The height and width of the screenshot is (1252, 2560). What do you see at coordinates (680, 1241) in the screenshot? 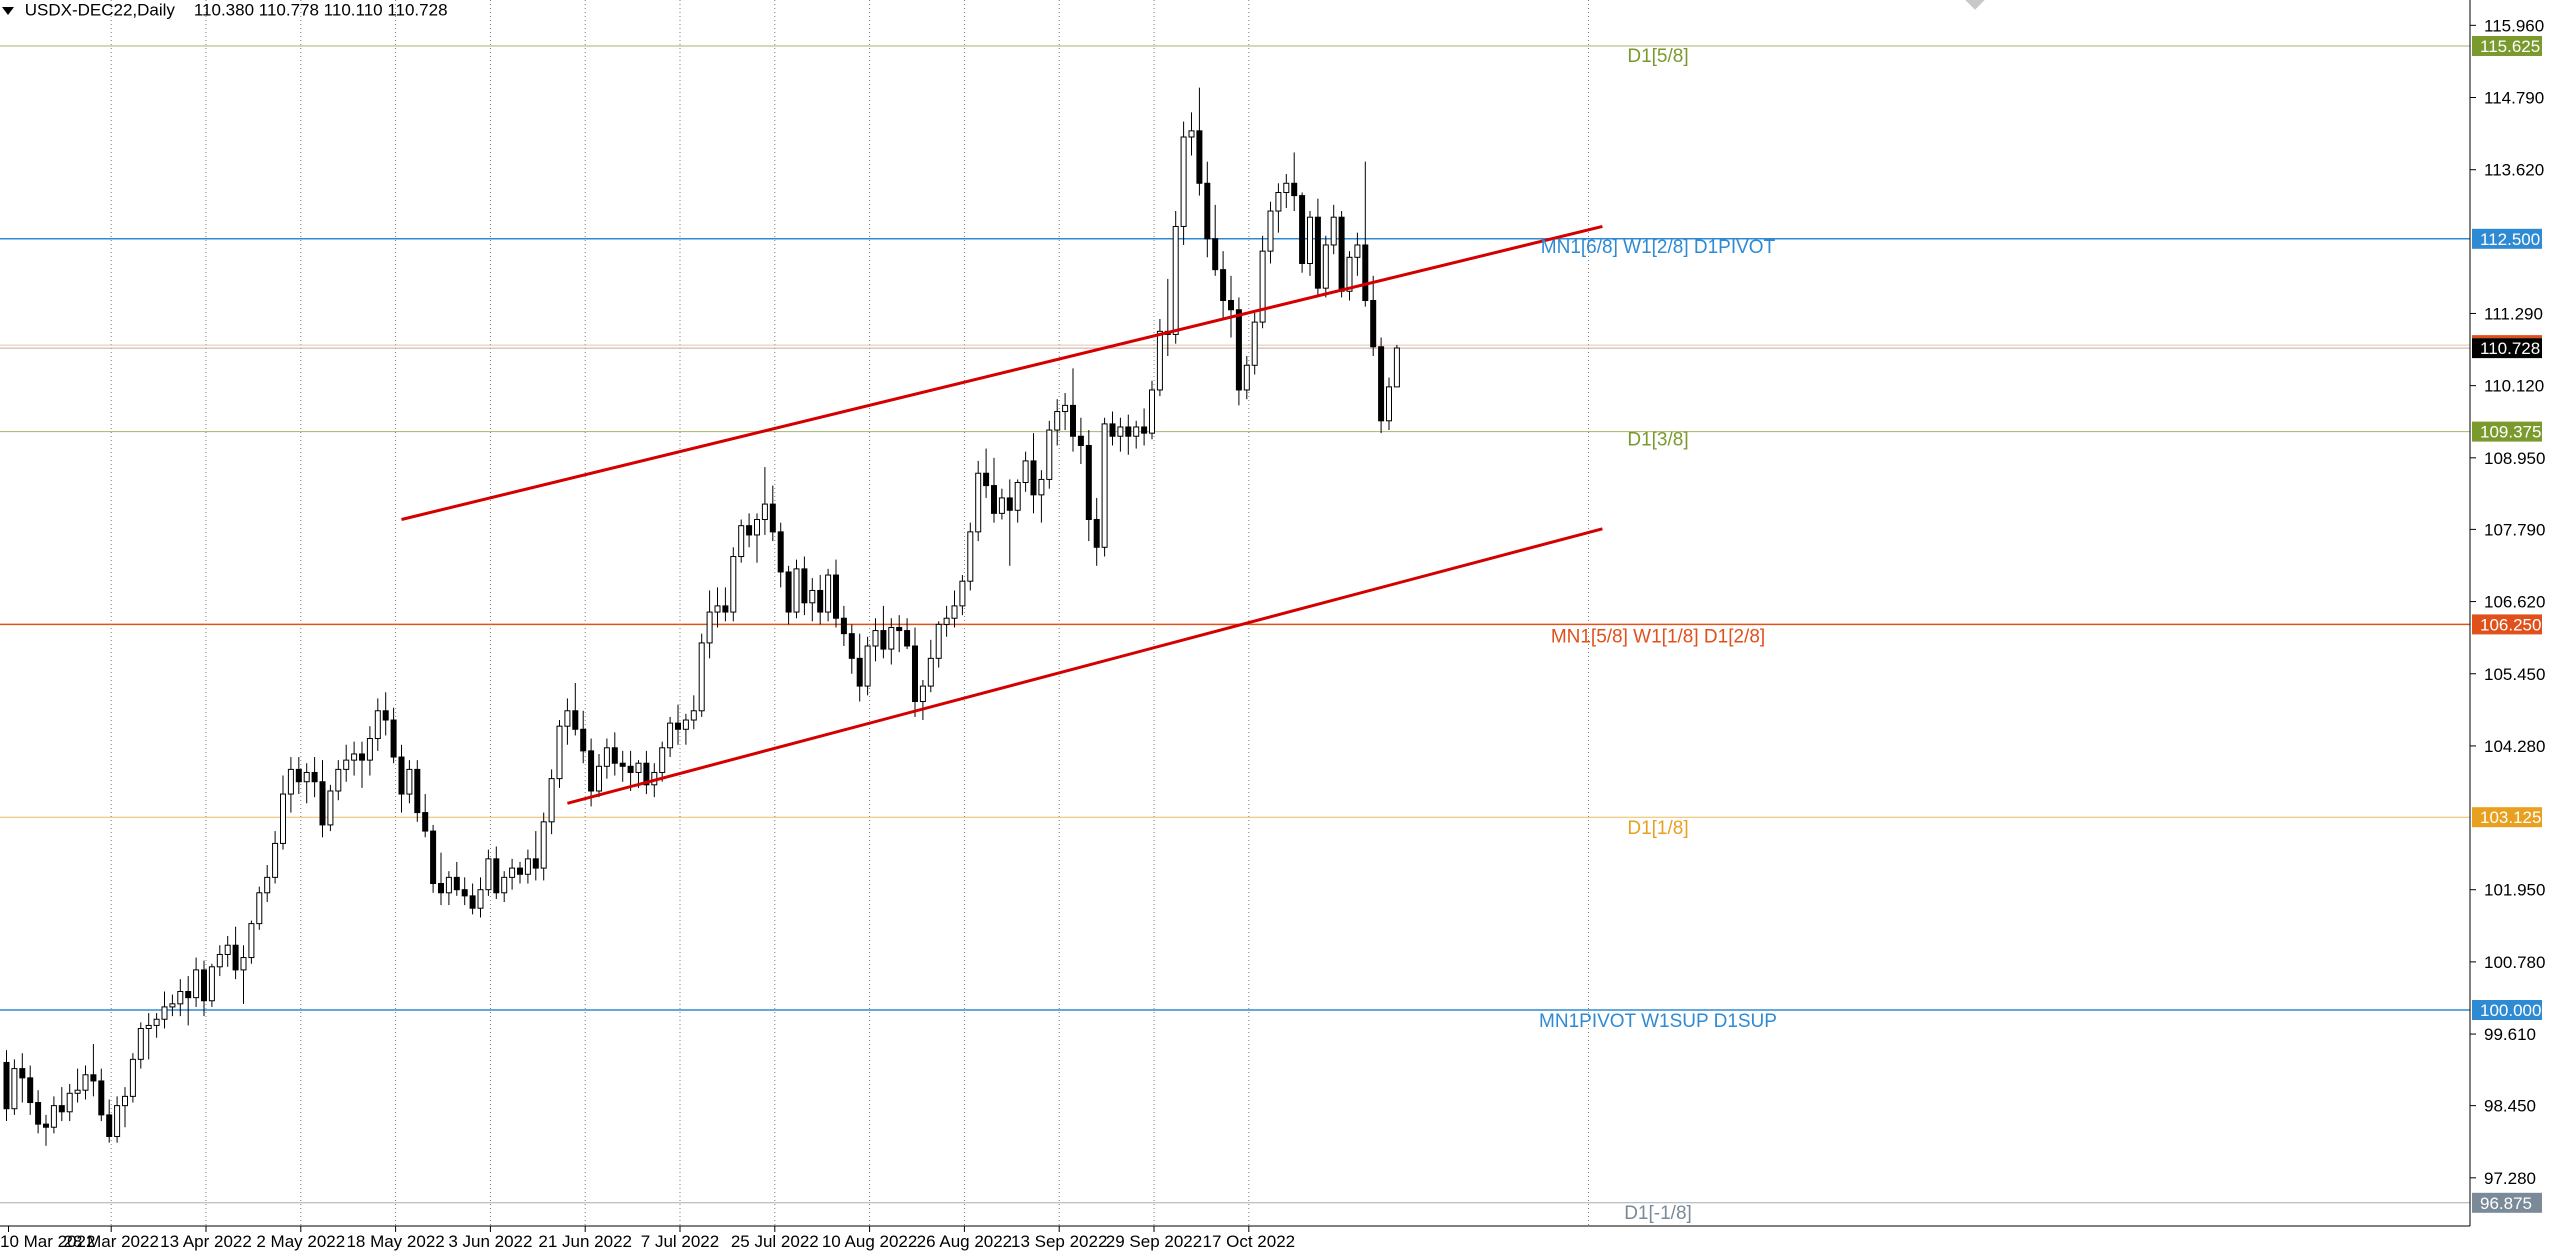
I see `time-tick-label: 7 Jul 2022` at bounding box center [680, 1241].